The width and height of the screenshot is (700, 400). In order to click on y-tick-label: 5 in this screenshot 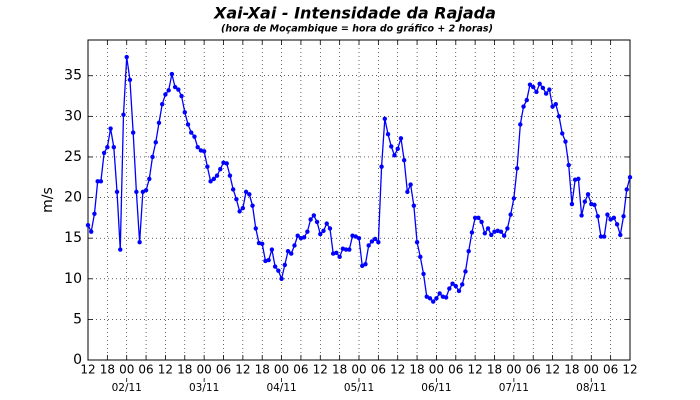, I will do `click(77, 319)`.